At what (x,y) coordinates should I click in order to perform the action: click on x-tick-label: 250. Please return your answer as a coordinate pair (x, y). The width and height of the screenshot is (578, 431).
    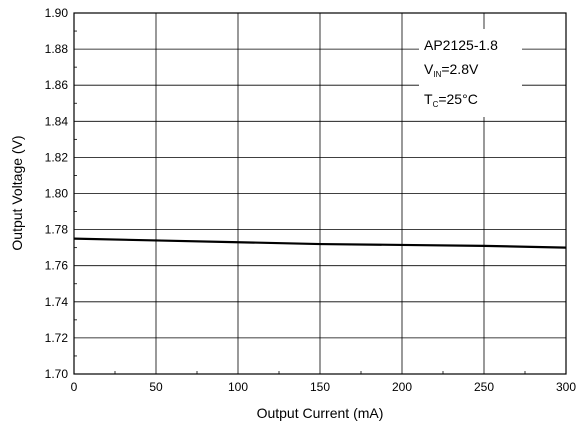
    Looking at the image, I should click on (484, 387).